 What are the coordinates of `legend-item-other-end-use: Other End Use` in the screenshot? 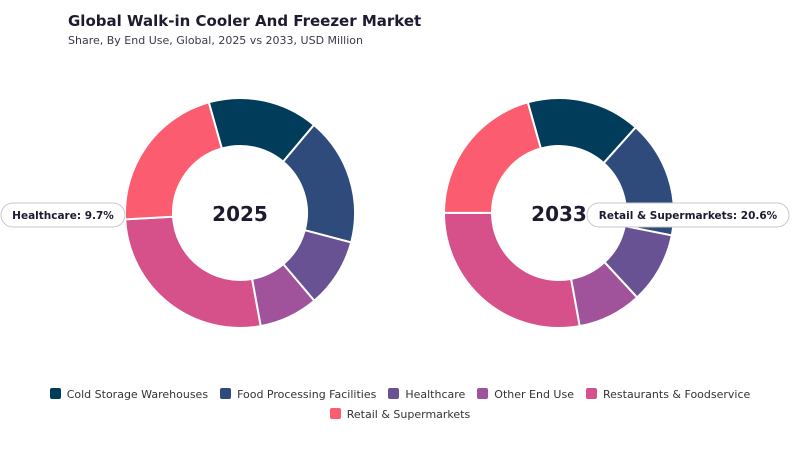 It's located at (525, 395).